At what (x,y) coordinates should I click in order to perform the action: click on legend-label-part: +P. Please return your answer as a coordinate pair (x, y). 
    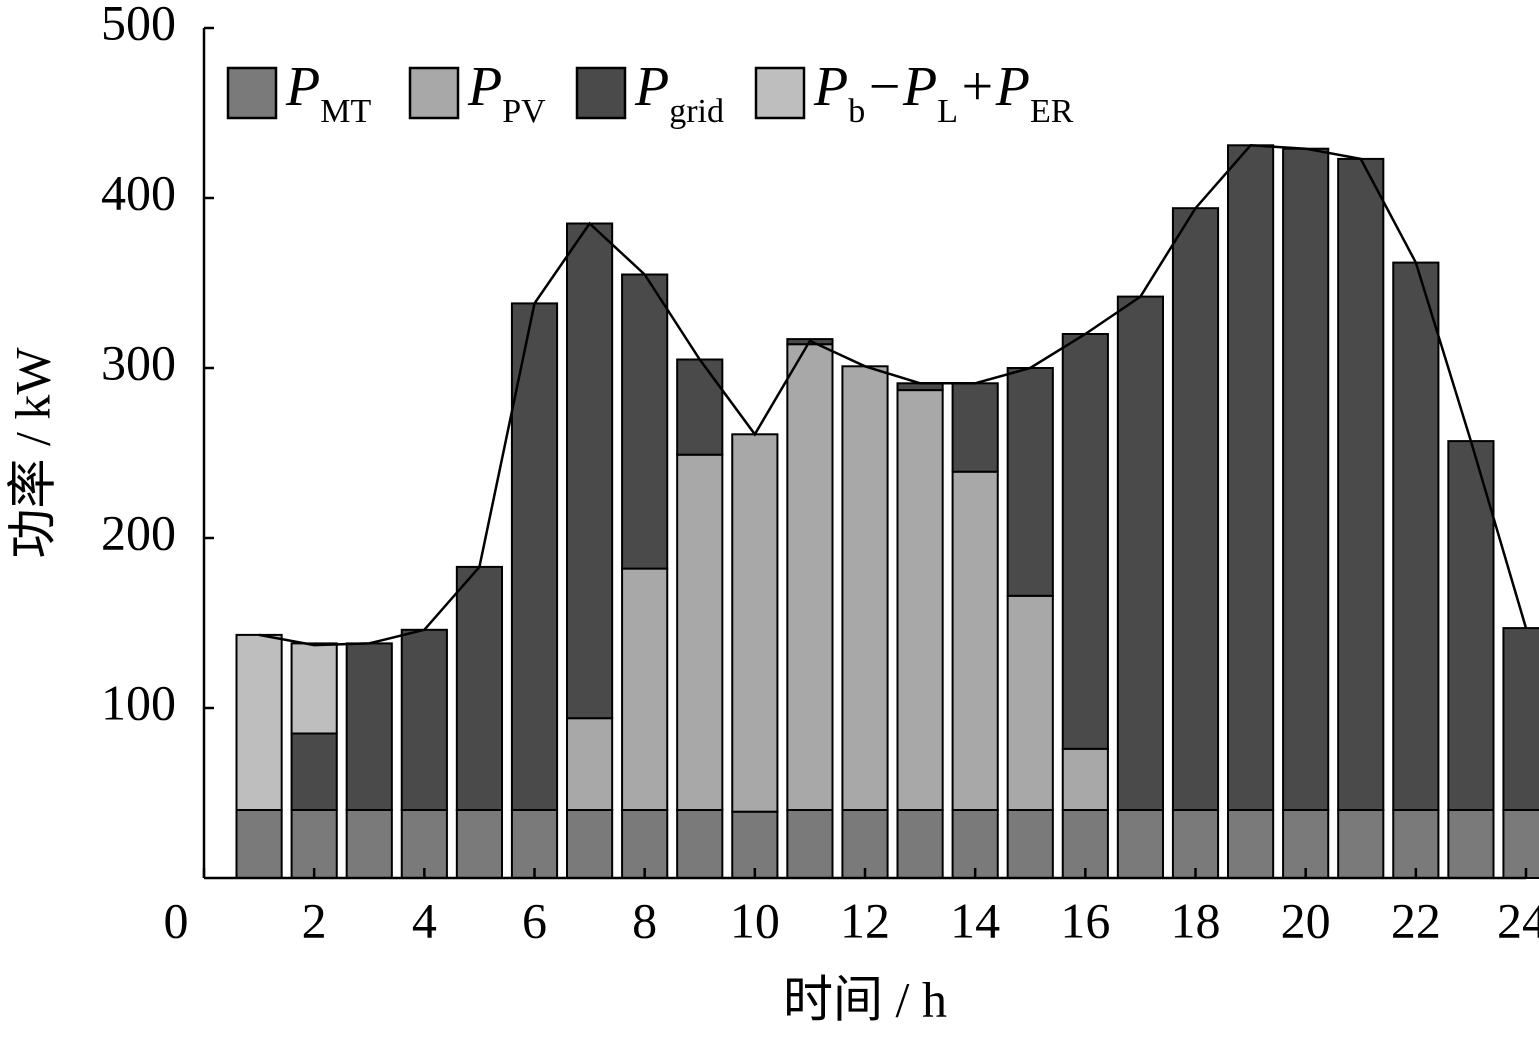
    Looking at the image, I should click on (994, 87).